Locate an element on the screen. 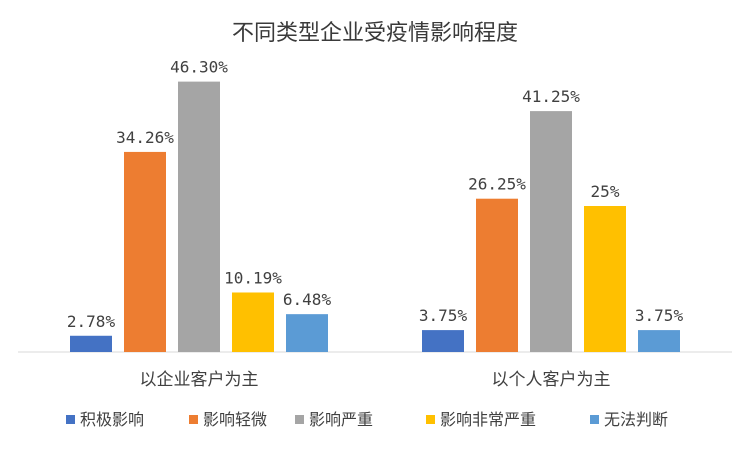  legend: 积极影响 影响轻微 影响严重 影响非常严重 无法判断 is located at coordinates (367, 419).